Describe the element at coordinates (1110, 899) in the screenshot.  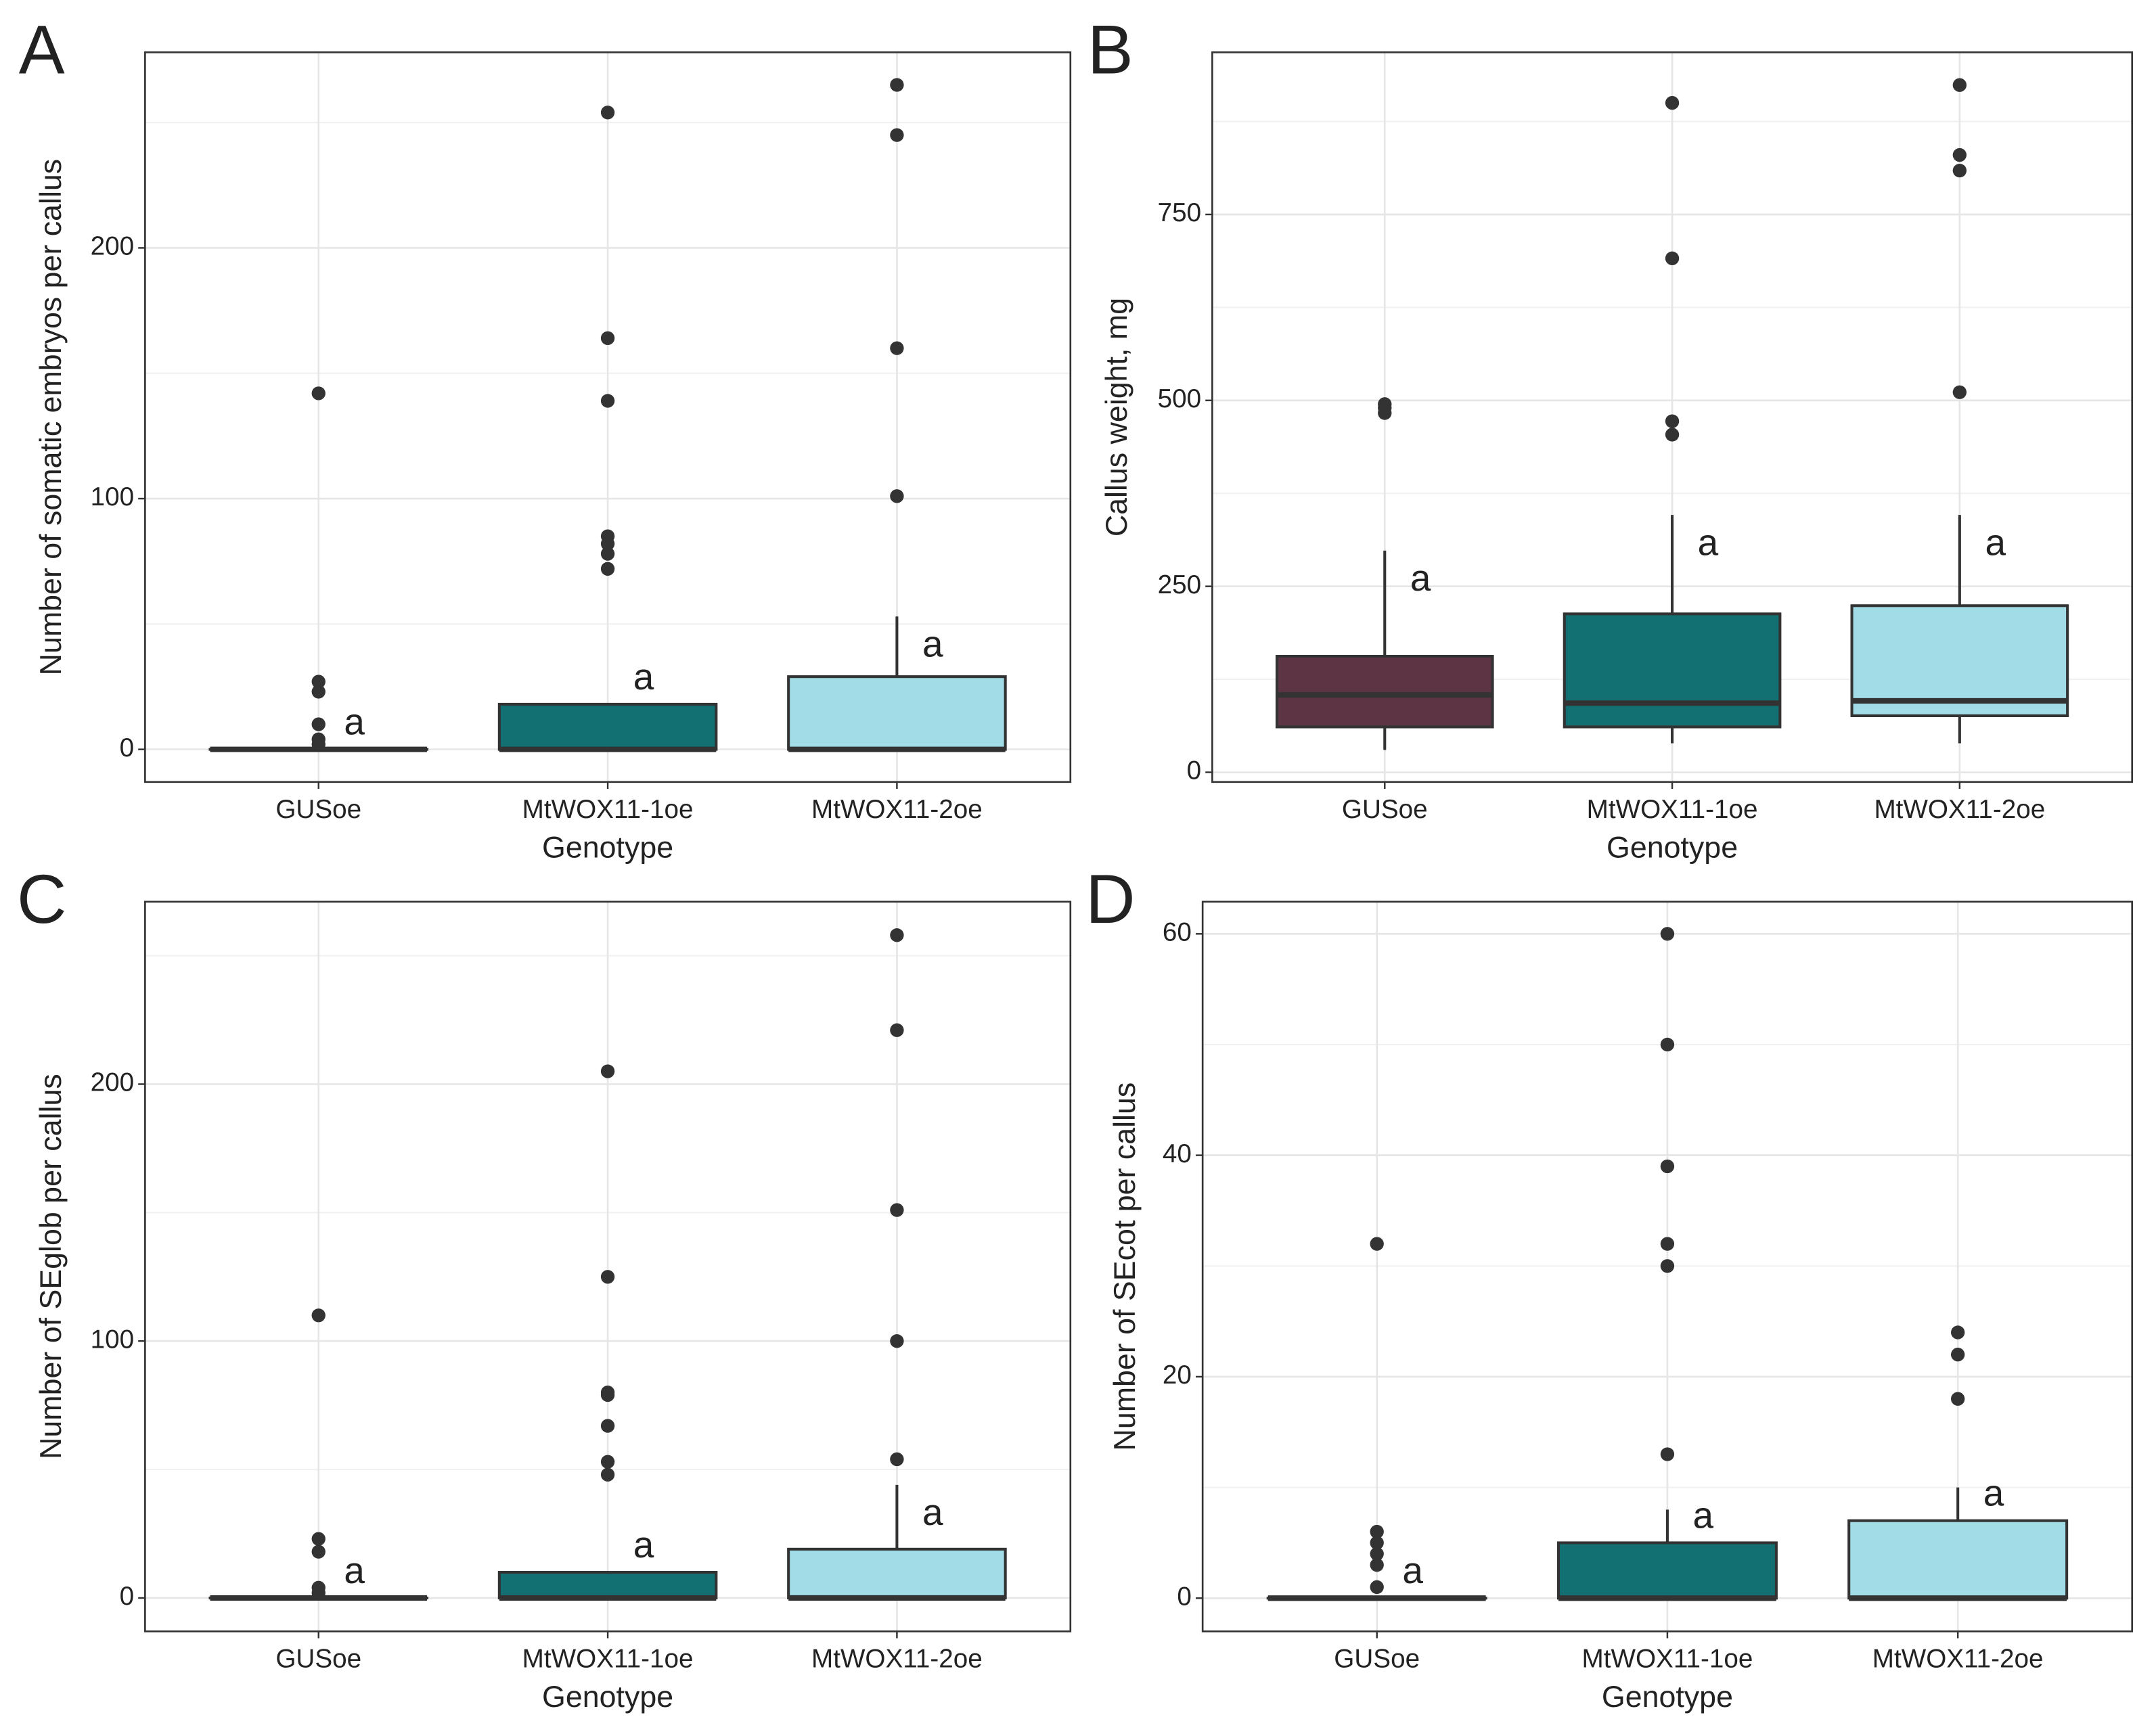
I see `panel-label: D` at that location.